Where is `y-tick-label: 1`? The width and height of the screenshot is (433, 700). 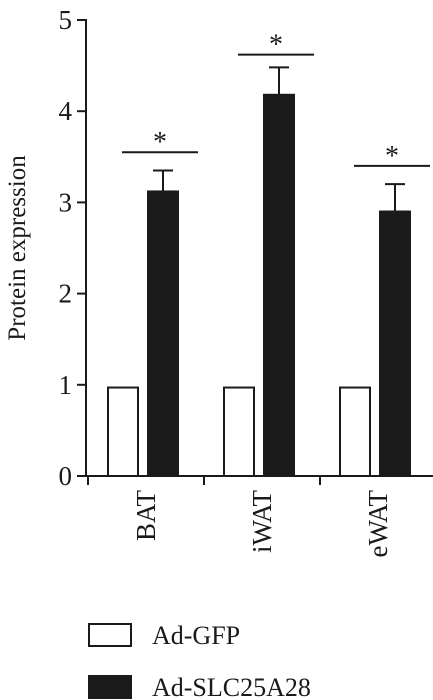
y-tick-label: 1 is located at coordinates (66, 385).